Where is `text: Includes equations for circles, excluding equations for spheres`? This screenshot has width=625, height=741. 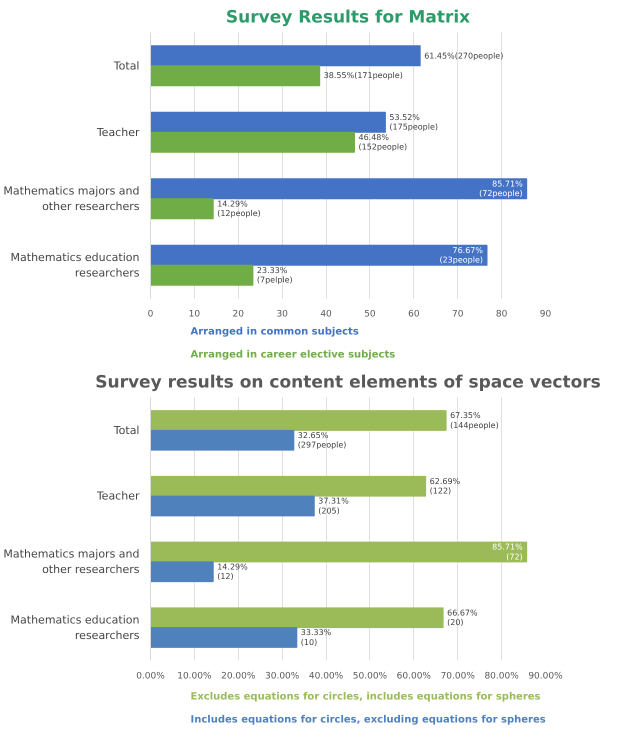 text: Includes equations for circles, excluding equations for spheres is located at coordinates (368, 720).